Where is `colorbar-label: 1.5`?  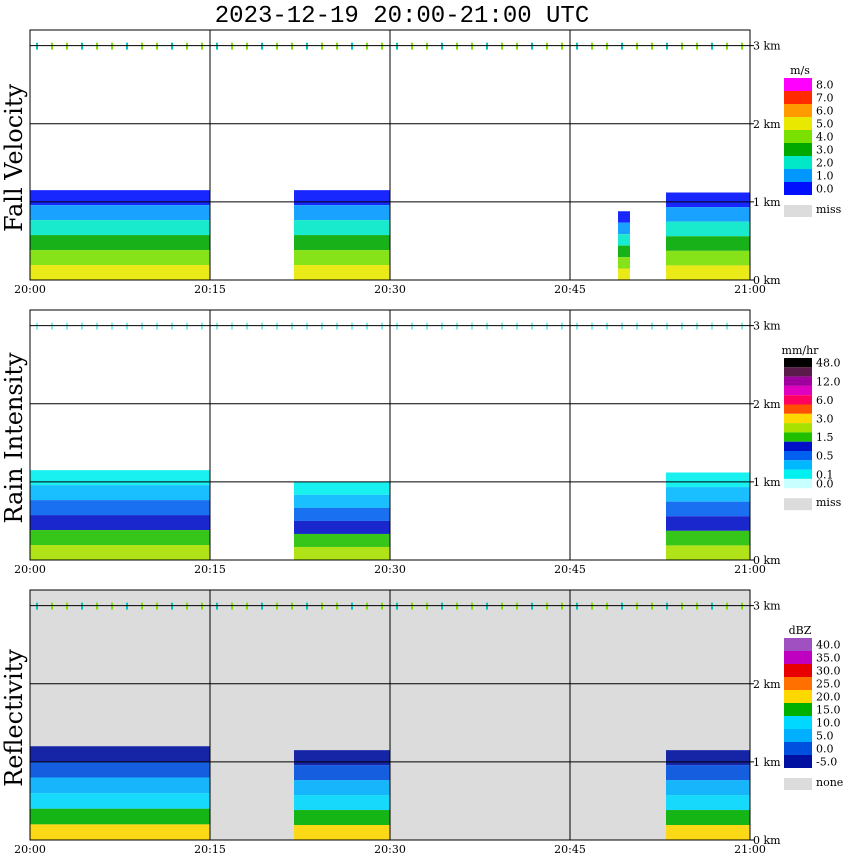 colorbar-label: 1.5 is located at coordinates (825, 437).